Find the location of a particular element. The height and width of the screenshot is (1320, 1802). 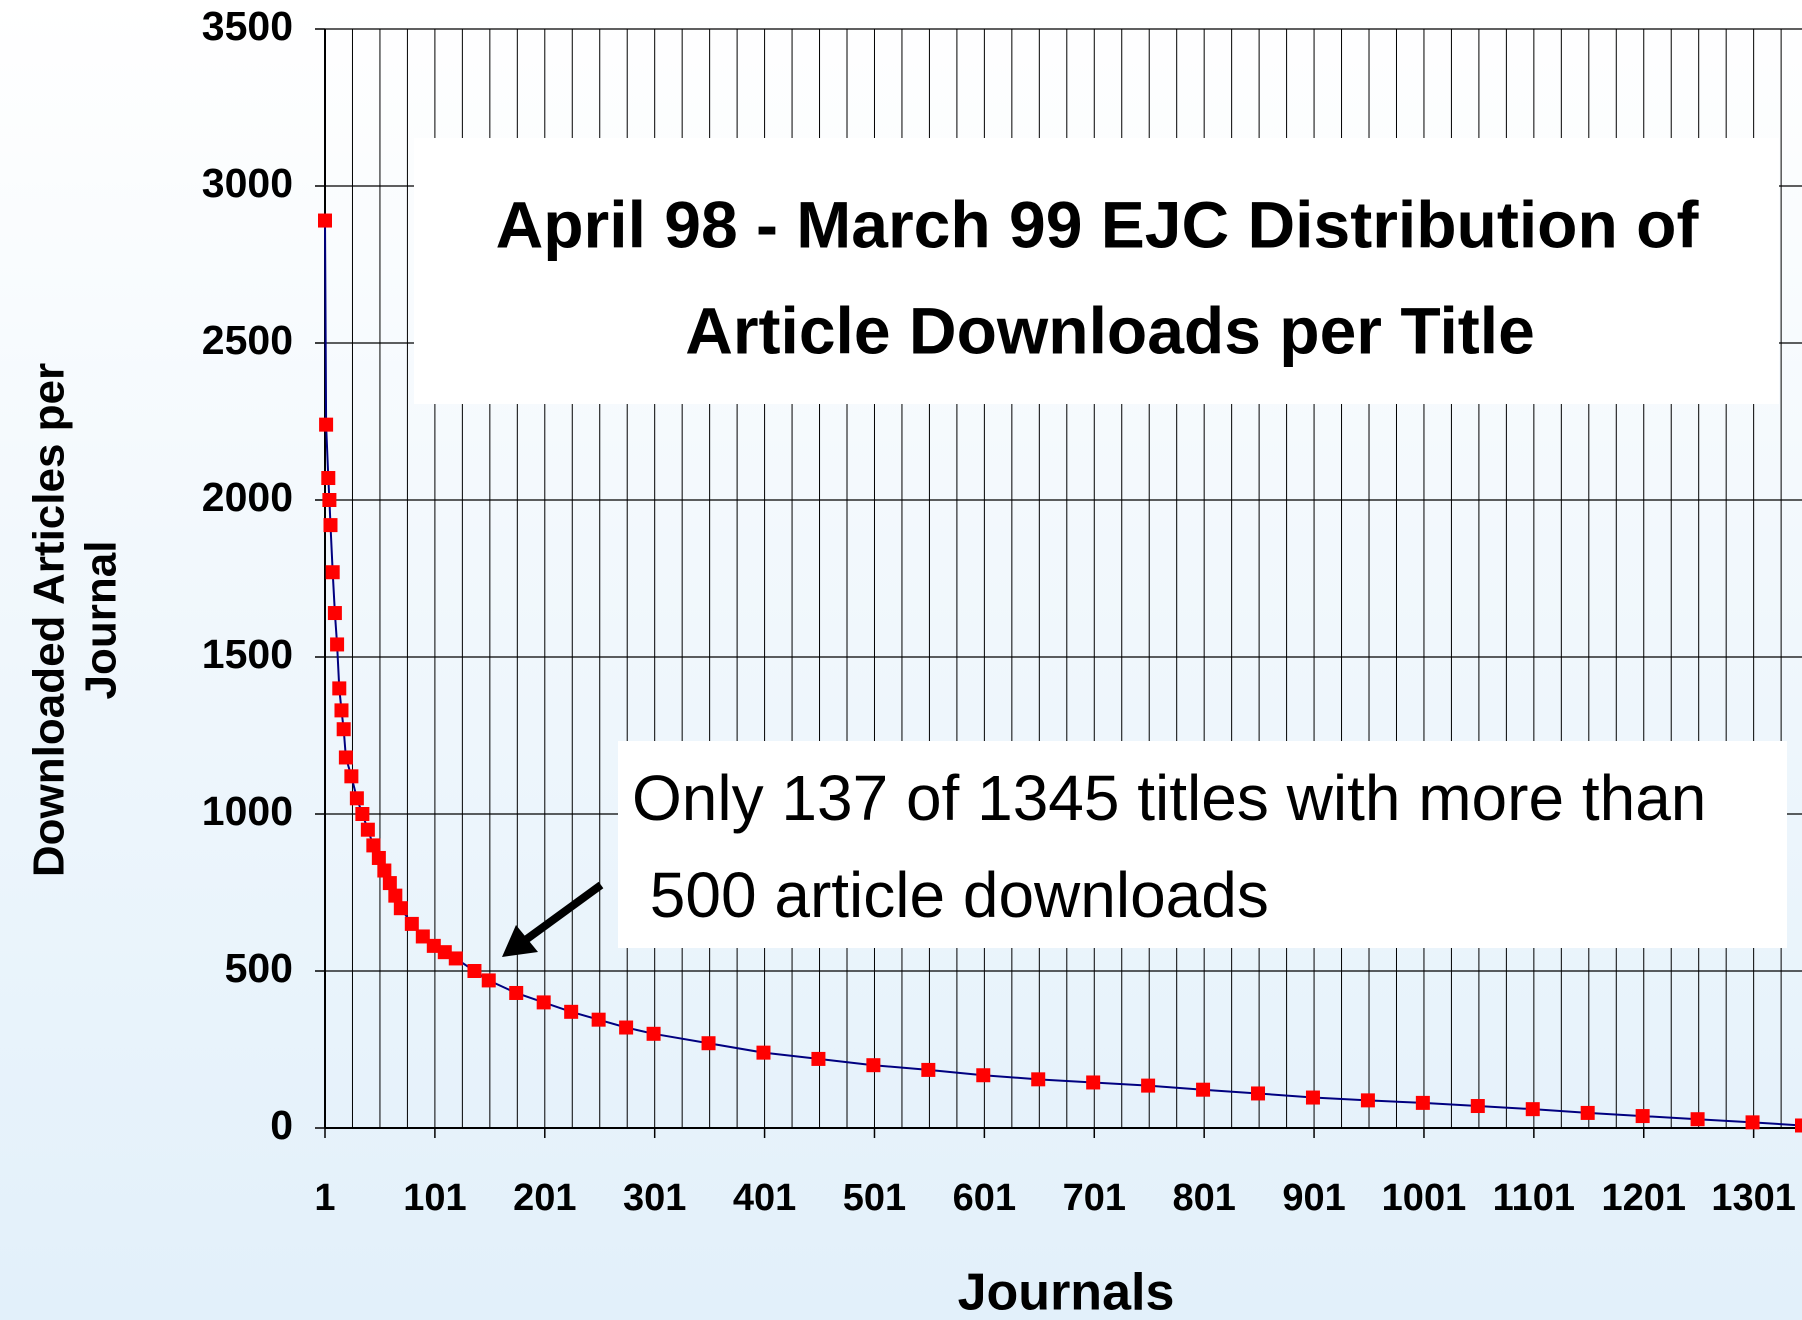

x-tick-label: 101 is located at coordinates (434, 1198).